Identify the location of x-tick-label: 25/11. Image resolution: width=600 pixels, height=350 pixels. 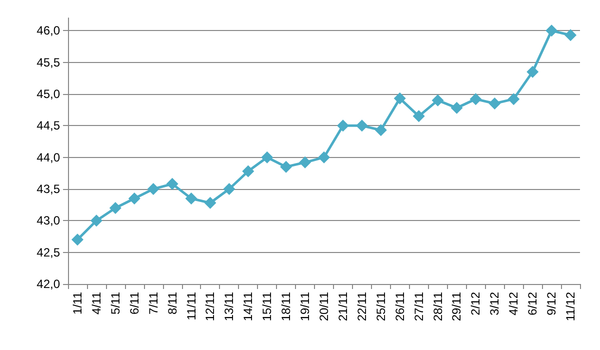
(381, 307).